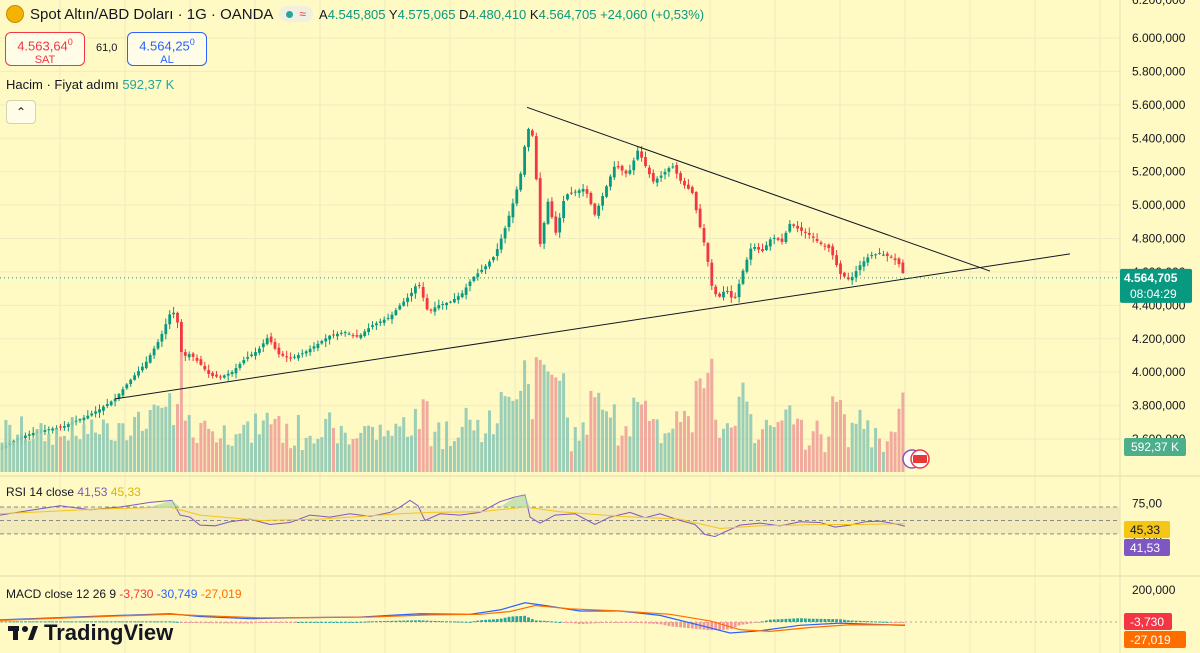 Image resolution: width=1200 pixels, height=653 pixels. Describe the element at coordinates (453, 517) in the screenshot. I see `rsi-ma-line` at that location.